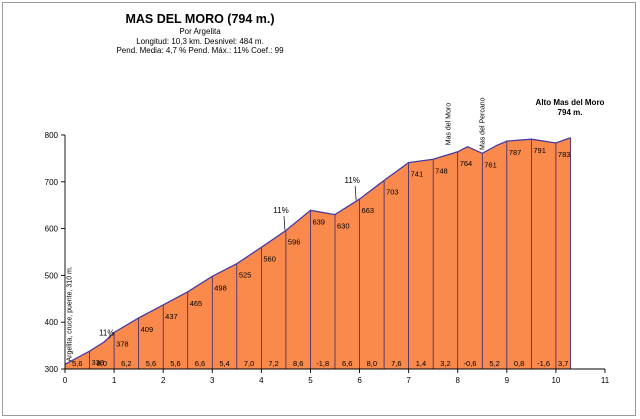  What do you see at coordinates (65, 380) in the screenshot?
I see `x-tick-label: 0` at bounding box center [65, 380].